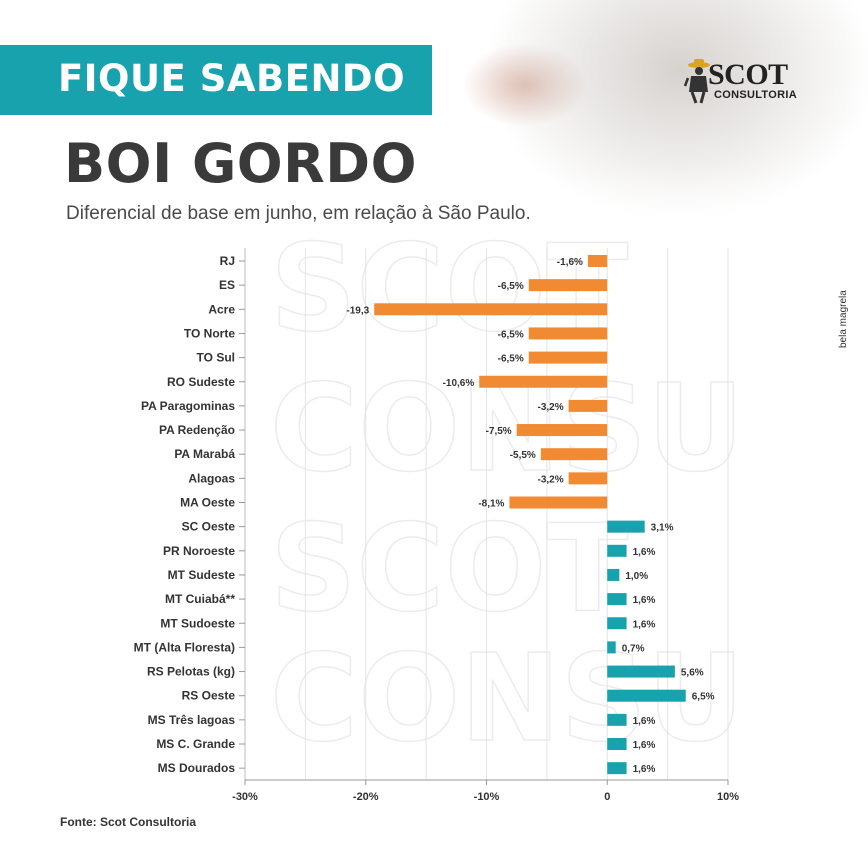 The image size is (868, 841). What do you see at coordinates (188, 406) in the screenshot?
I see `category-label: PA Paragominas` at bounding box center [188, 406].